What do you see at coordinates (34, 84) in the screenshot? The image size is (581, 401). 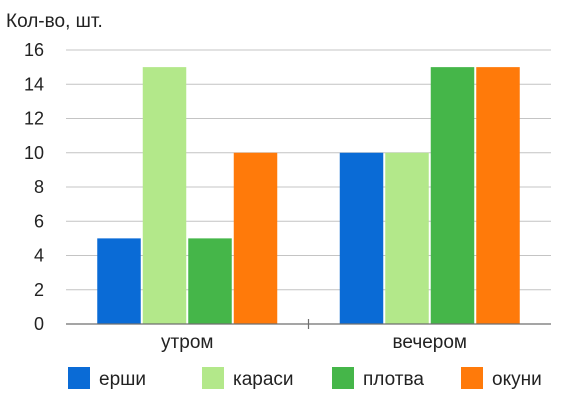 I see `y-tick-label: 14` at bounding box center [34, 84].